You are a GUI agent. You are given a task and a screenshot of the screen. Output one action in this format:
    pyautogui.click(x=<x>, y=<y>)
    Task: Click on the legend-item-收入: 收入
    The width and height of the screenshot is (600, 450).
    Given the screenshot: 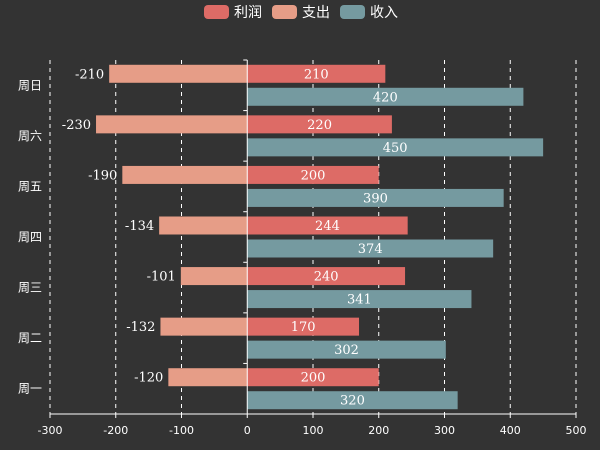 What is the action you would take?
    pyautogui.click(x=369, y=13)
    